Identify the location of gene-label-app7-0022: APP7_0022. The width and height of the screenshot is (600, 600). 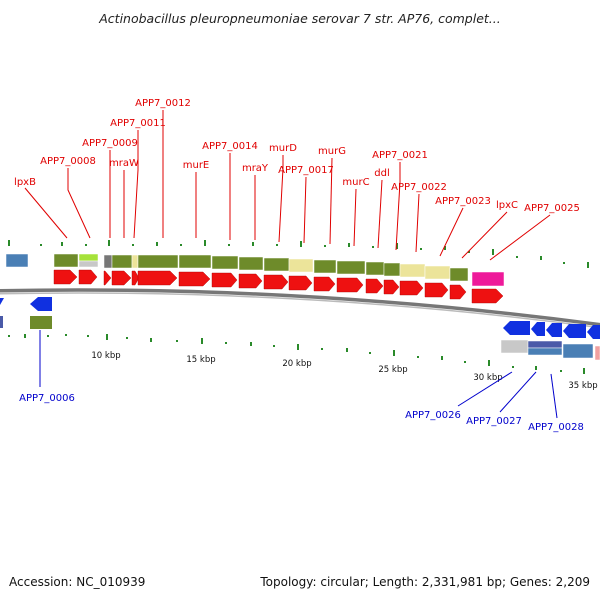
(419, 187).